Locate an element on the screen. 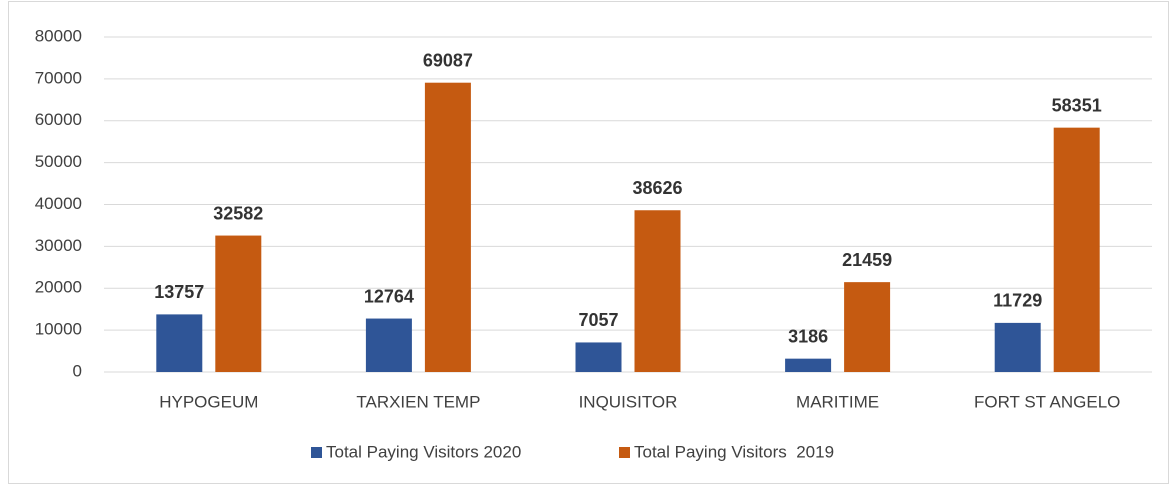 This screenshot has height=490, width=1170. y-tick-label: 60000 is located at coordinates (58, 119).